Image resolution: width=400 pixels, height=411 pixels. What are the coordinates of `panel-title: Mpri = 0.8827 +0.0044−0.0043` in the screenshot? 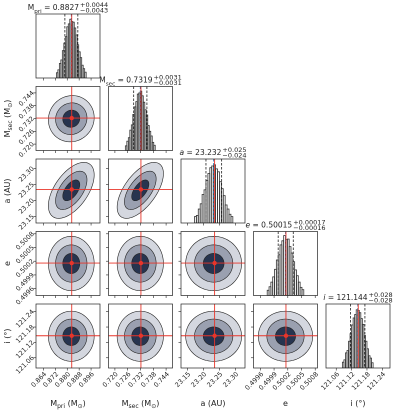 It's located at (68, 8).